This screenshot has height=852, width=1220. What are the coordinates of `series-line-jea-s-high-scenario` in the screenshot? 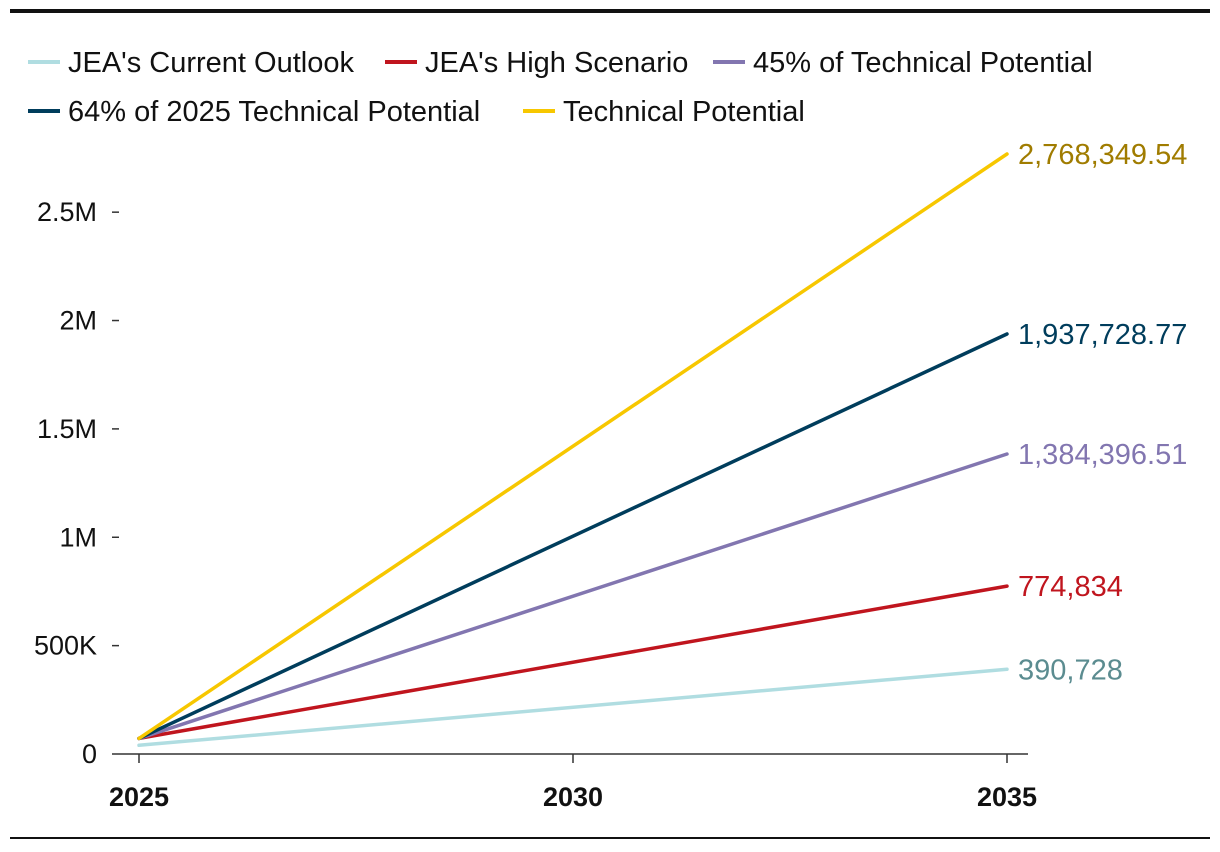 It's located at (573, 662).